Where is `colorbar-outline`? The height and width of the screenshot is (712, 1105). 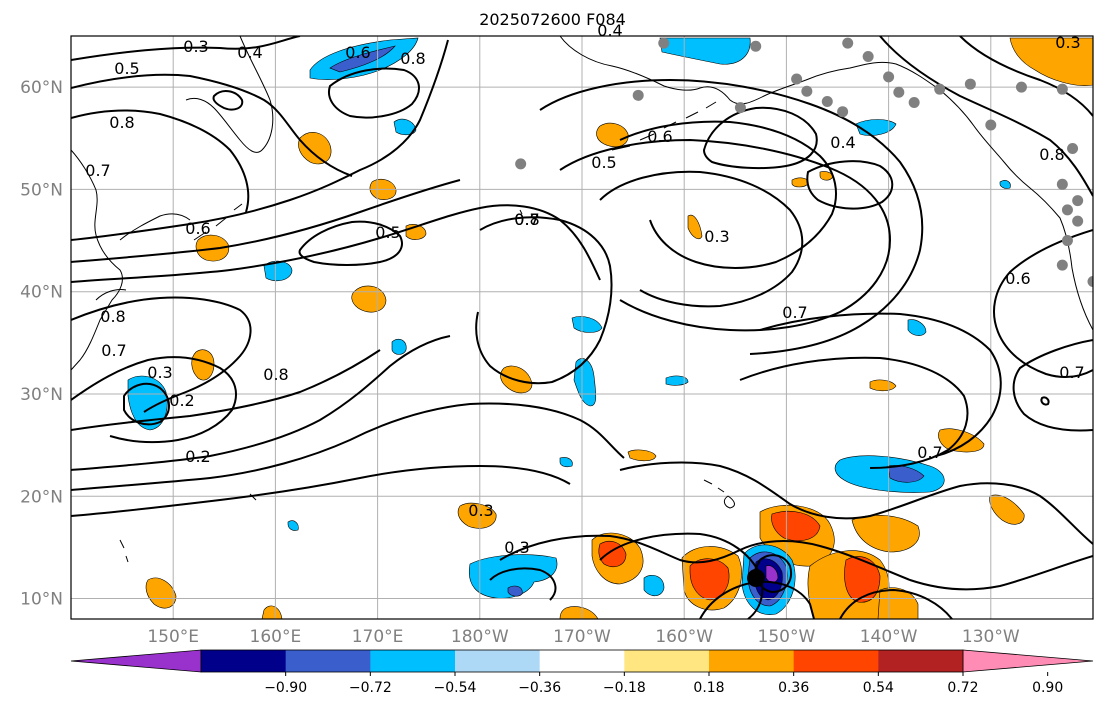 colorbar-outline is located at coordinates (582, 661).